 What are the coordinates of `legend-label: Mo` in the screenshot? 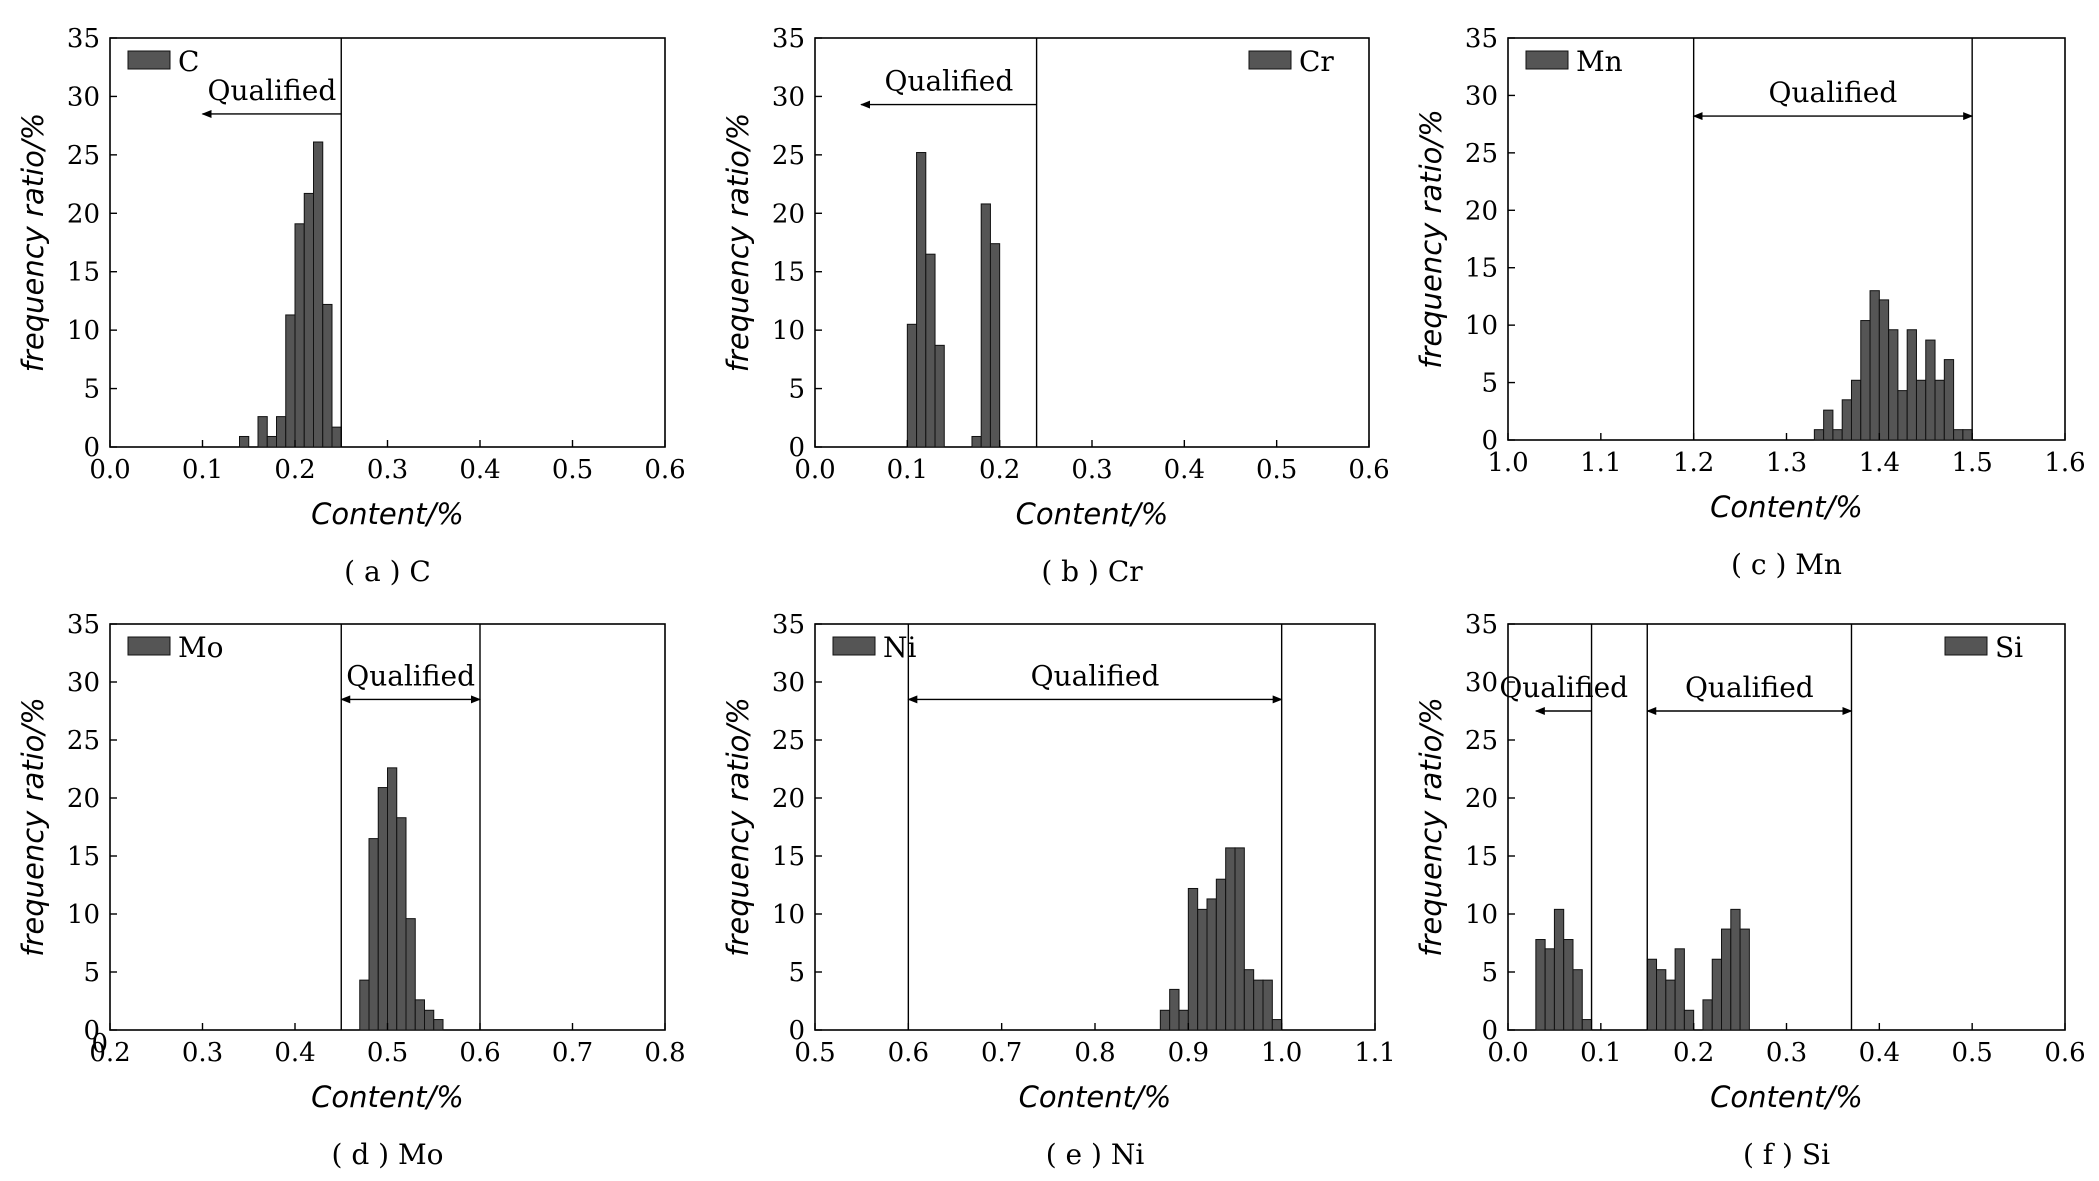 It's located at (201, 647).